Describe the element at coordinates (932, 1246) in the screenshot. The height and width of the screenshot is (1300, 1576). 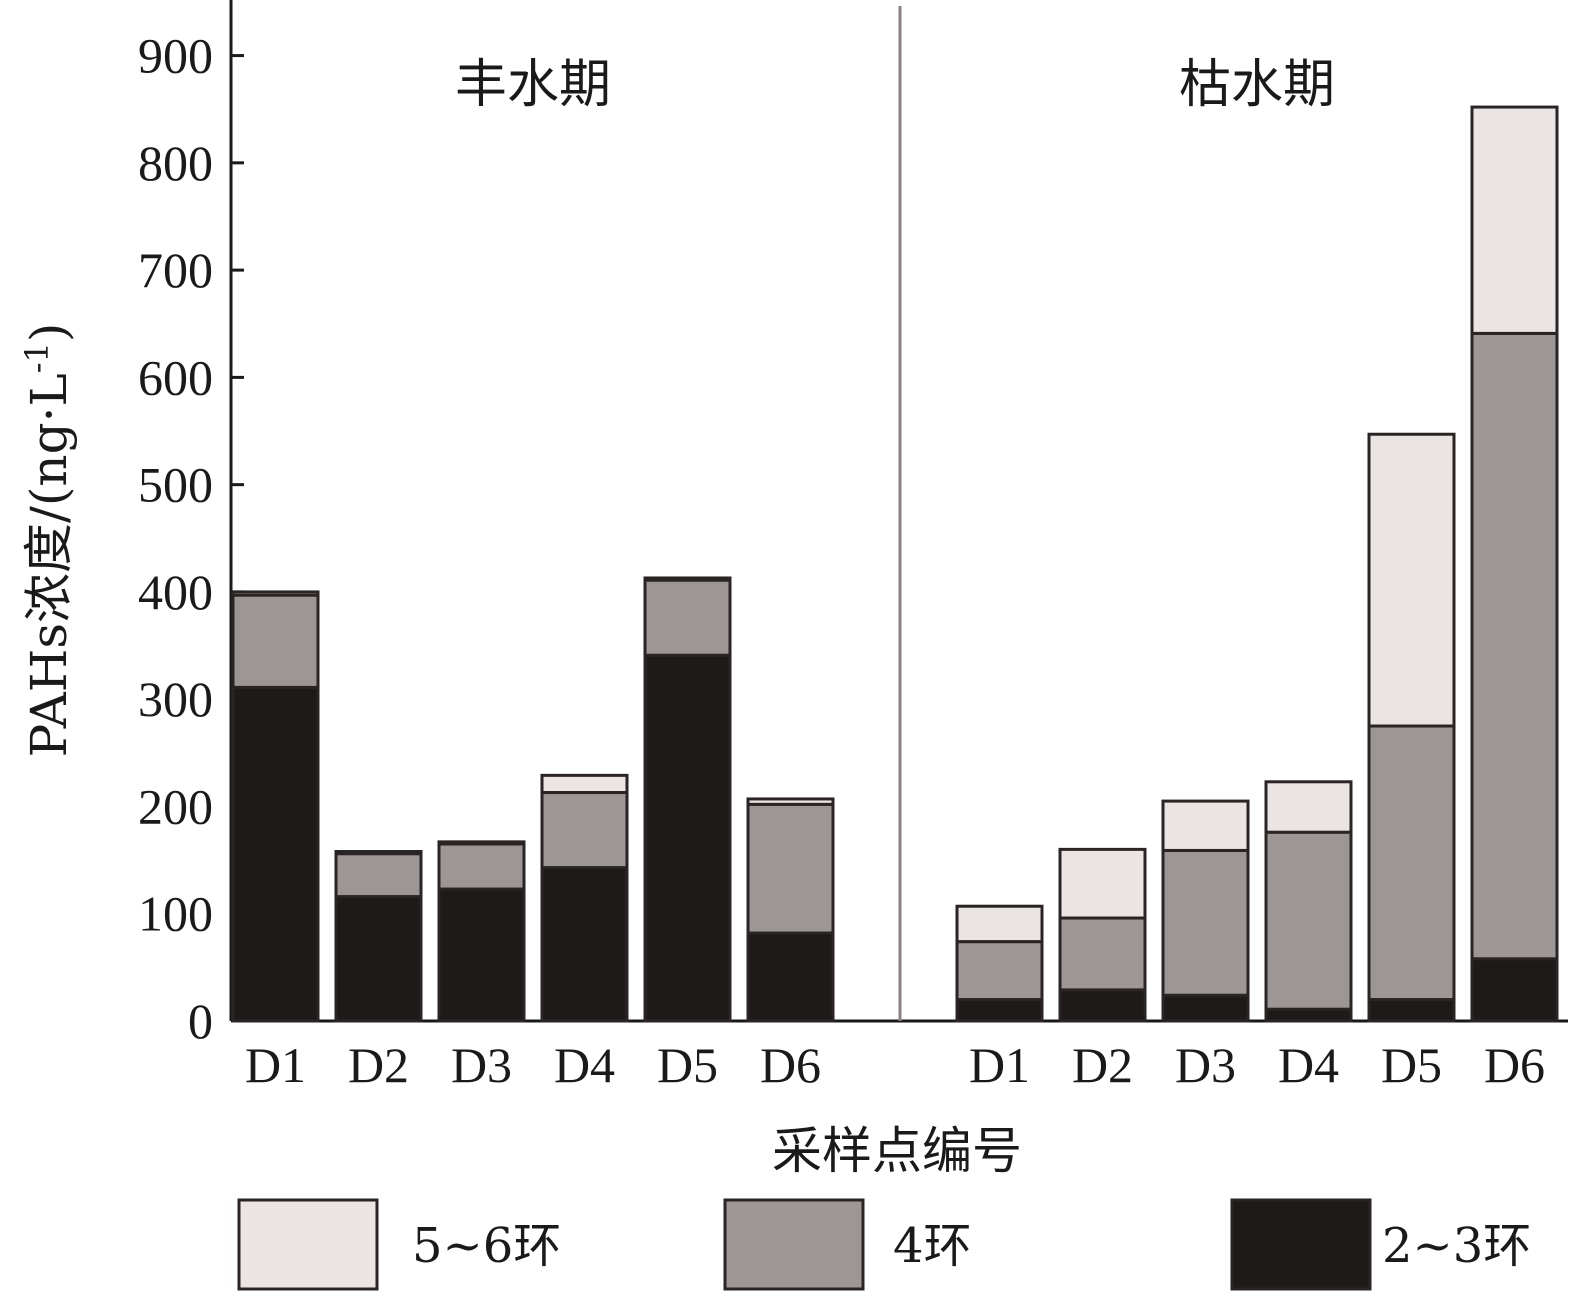
I see `legend-label: 4环` at that location.